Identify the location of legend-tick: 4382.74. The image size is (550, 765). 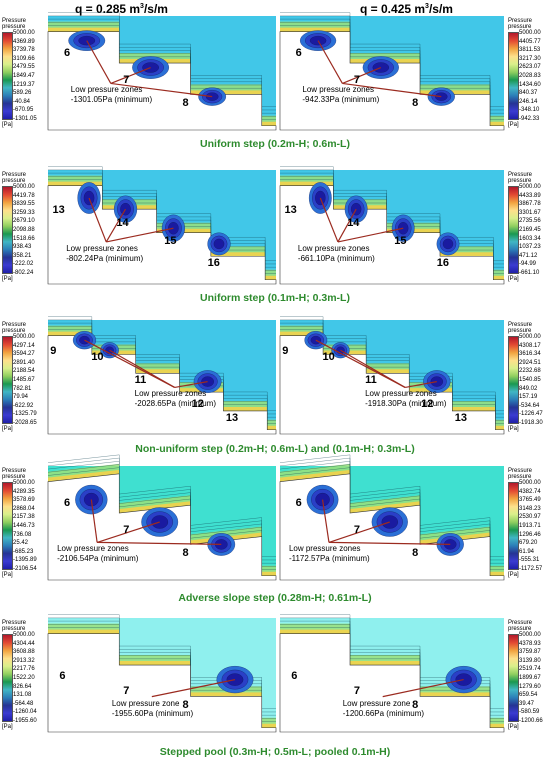
(530, 491).